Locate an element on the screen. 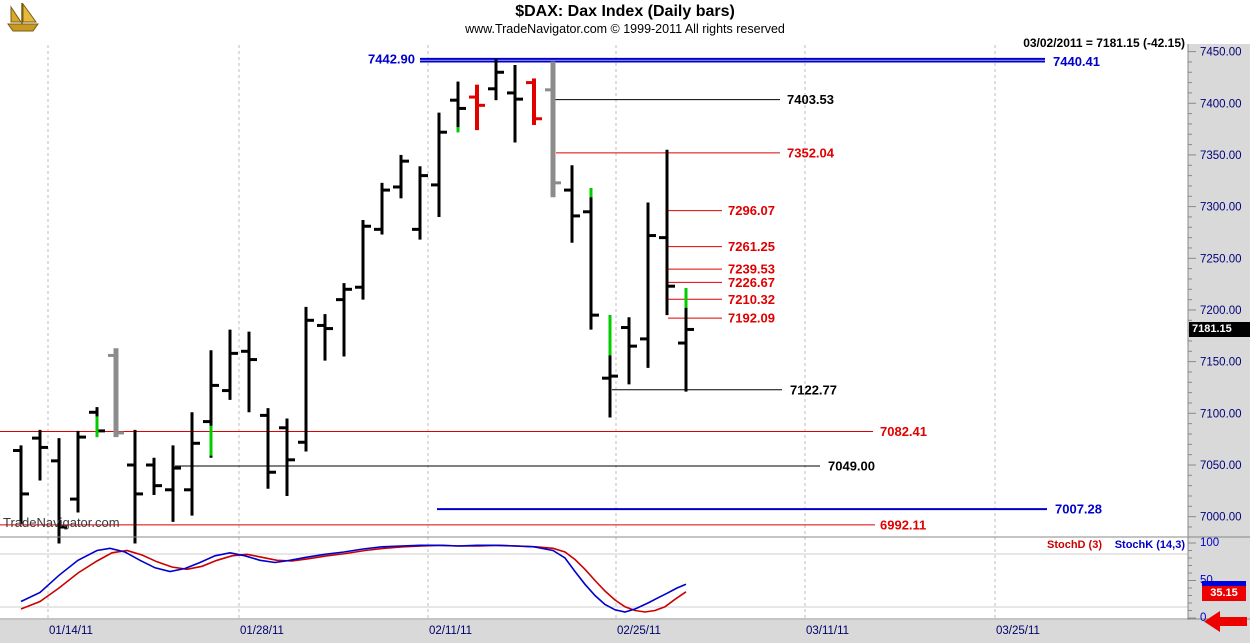 The height and width of the screenshot is (643, 1250). level-label-7352.04: 7352.04 is located at coordinates (811, 152).